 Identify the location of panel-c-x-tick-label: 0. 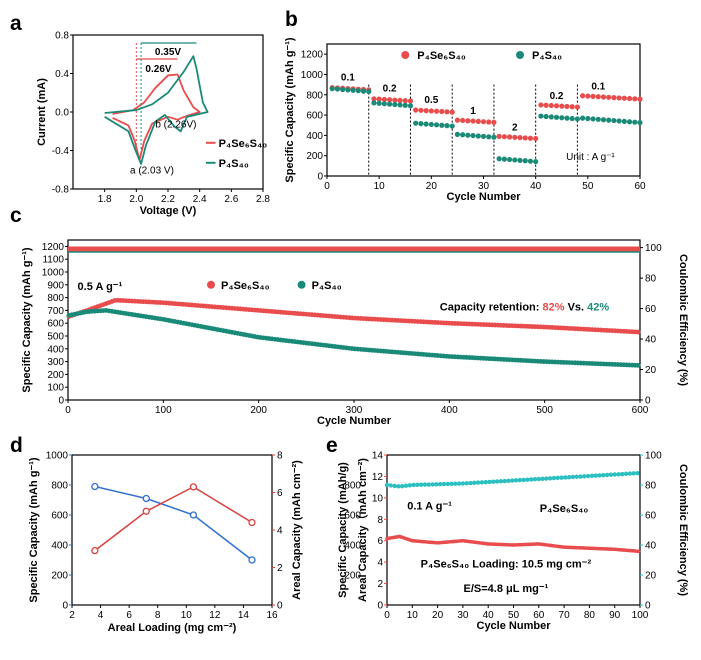
(68, 410).